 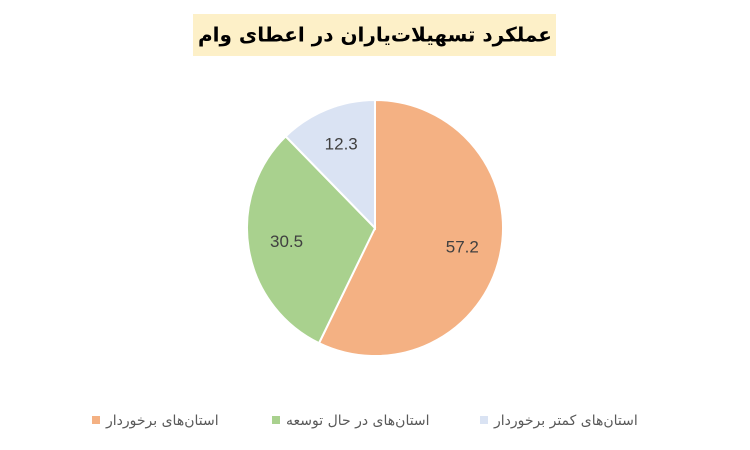 What do you see at coordinates (162, 421) in the screenshot?
I see `legend-label: استان‌های برخوردار` at bounding box center [162, 421].